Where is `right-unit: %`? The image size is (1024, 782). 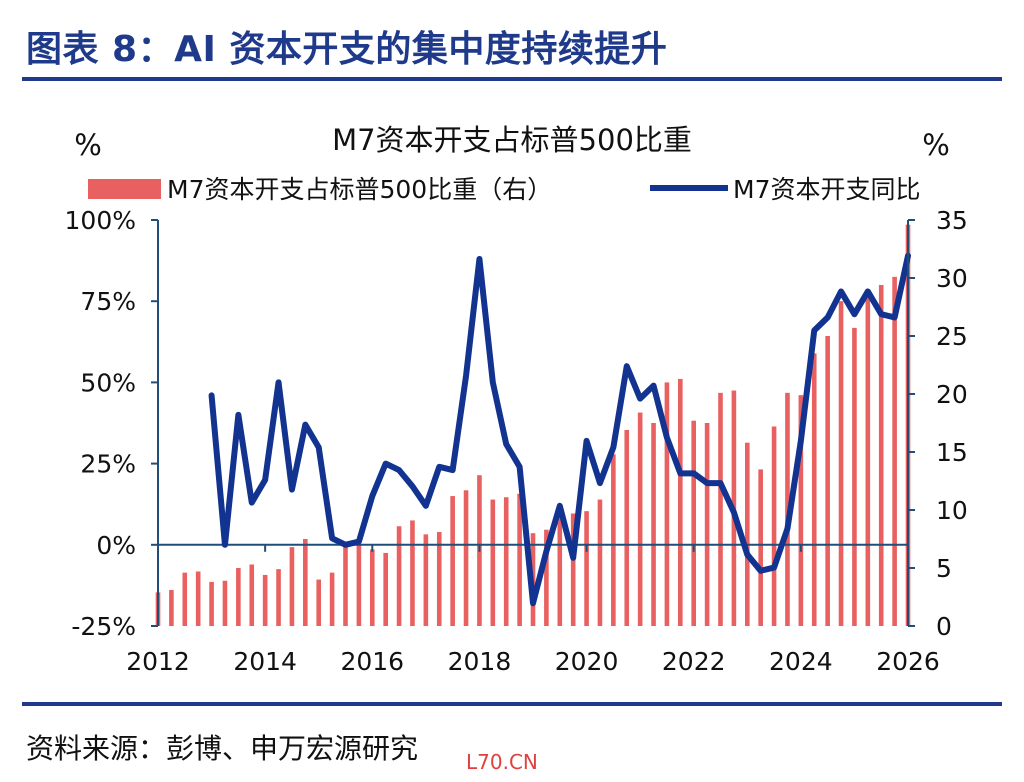 right-unit: % is located at coordinates (936, 145).